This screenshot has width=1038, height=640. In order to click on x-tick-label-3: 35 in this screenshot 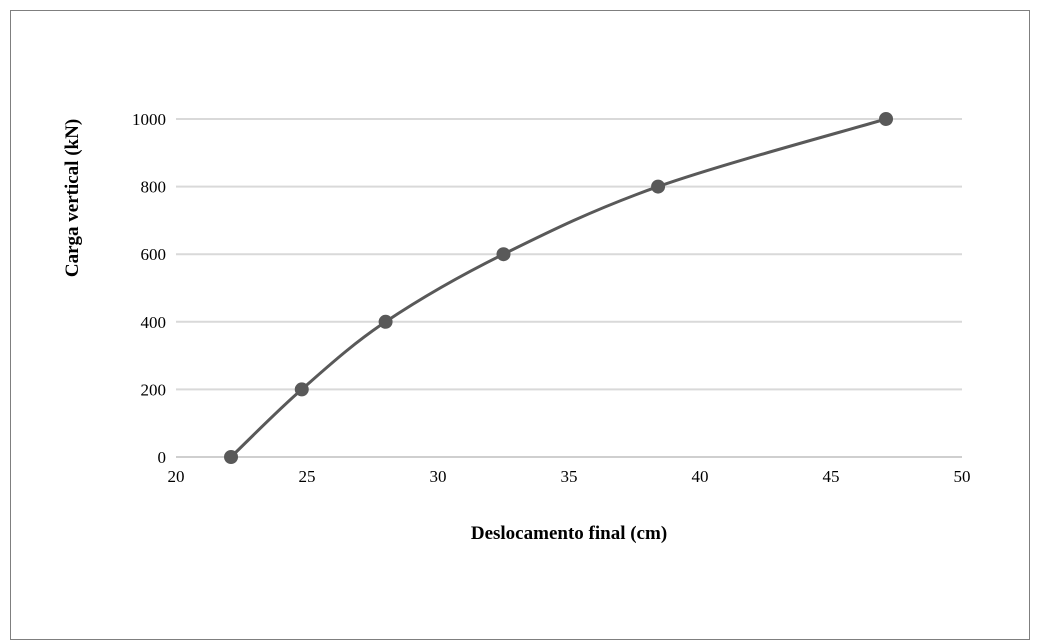, I will do `click(569, 476)`.